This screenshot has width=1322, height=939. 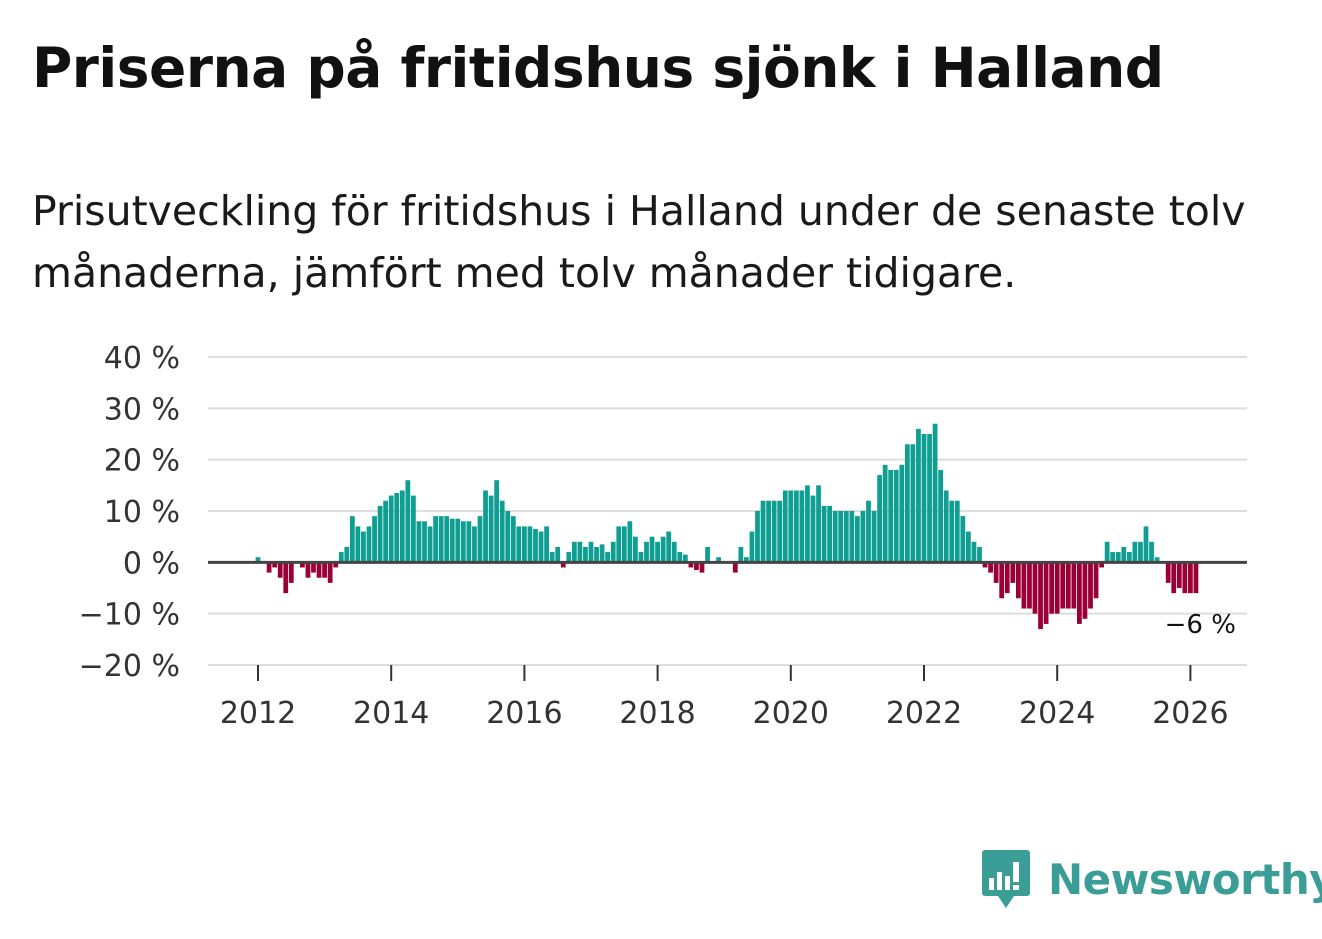 What do you see at coordinates (129, 666) in the screenshot?
I see `y-tick-label: −20 %` at bounding box center [129, 666].